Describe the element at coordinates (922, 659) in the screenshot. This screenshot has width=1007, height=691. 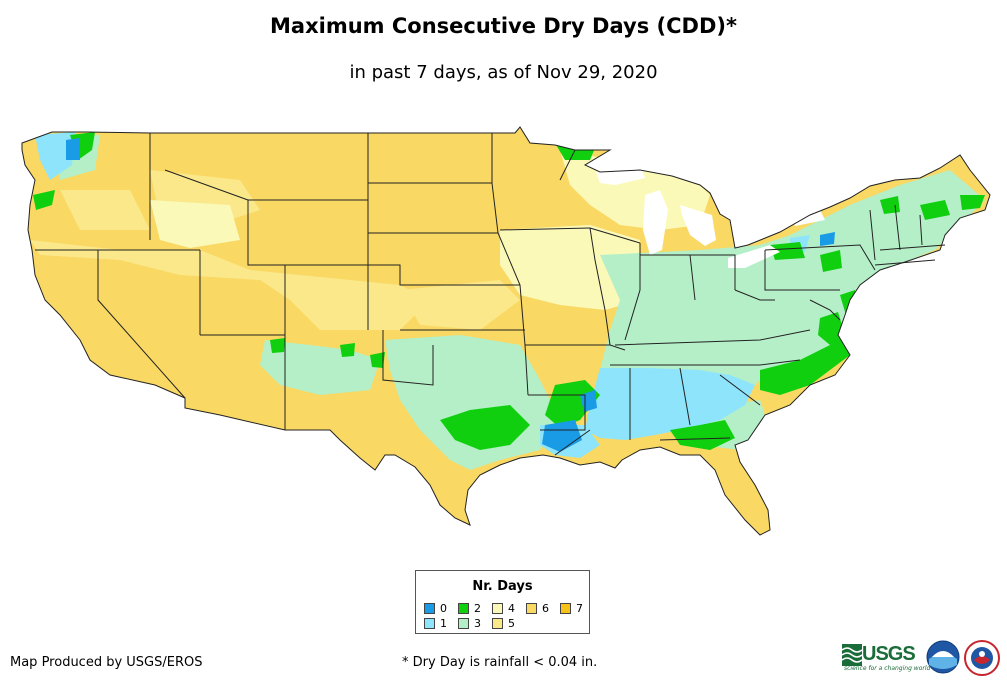
I see `agency-logos: USGS science for a changing world` at that location.